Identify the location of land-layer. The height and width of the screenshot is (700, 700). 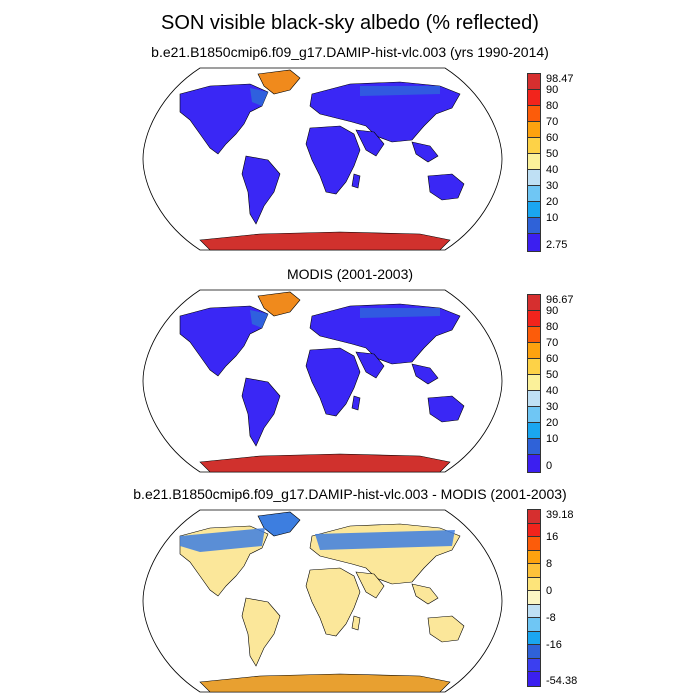
(322, 160).